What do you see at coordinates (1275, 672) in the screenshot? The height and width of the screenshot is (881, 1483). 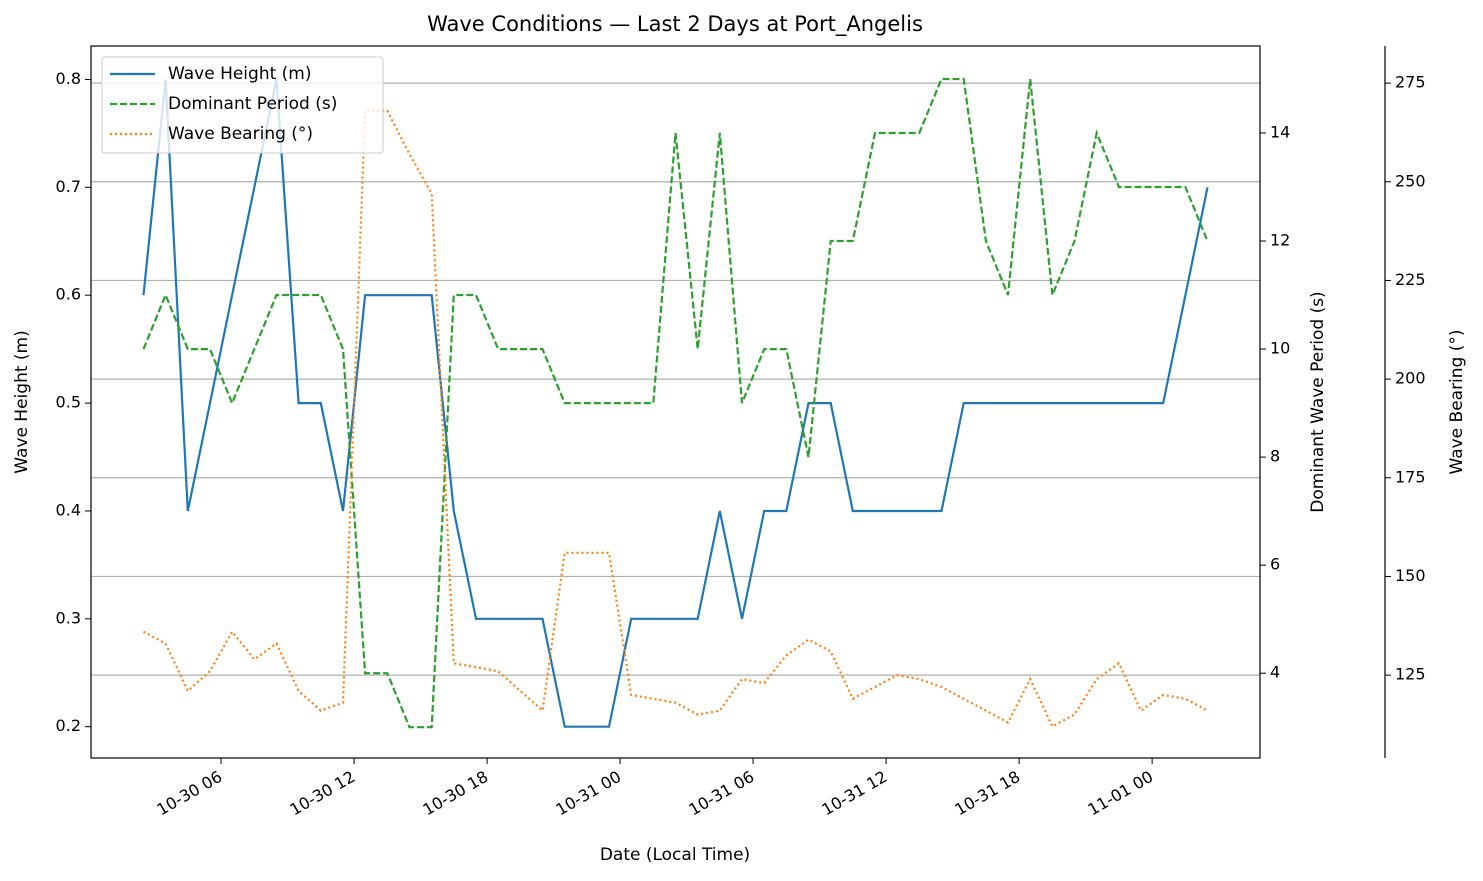 I see `y2-tick-label: 4` at bounding box center [1275, 672].